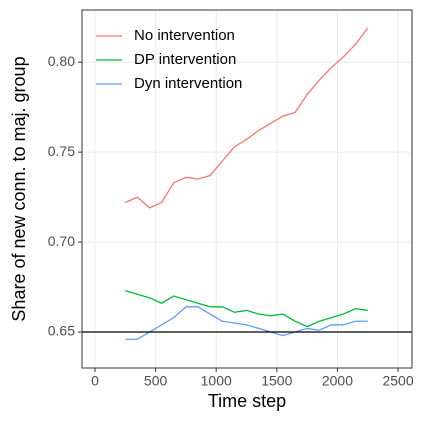 The height and width of the screenshot is (423, 423). What do you see at coordinates (95, 381) in the screenshot?
I see `x-tick-label: 0` at bounding box center [95, 381].